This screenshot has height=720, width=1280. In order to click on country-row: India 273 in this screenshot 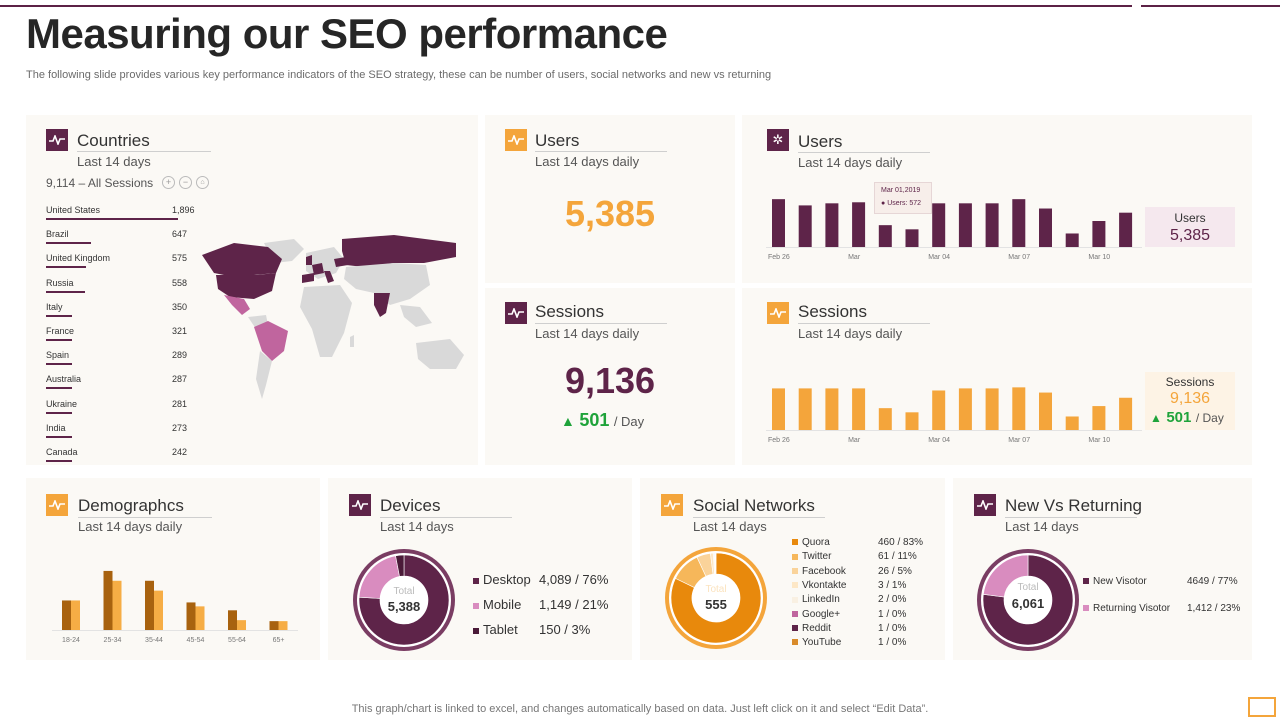, I will do `click(121, 430)`.